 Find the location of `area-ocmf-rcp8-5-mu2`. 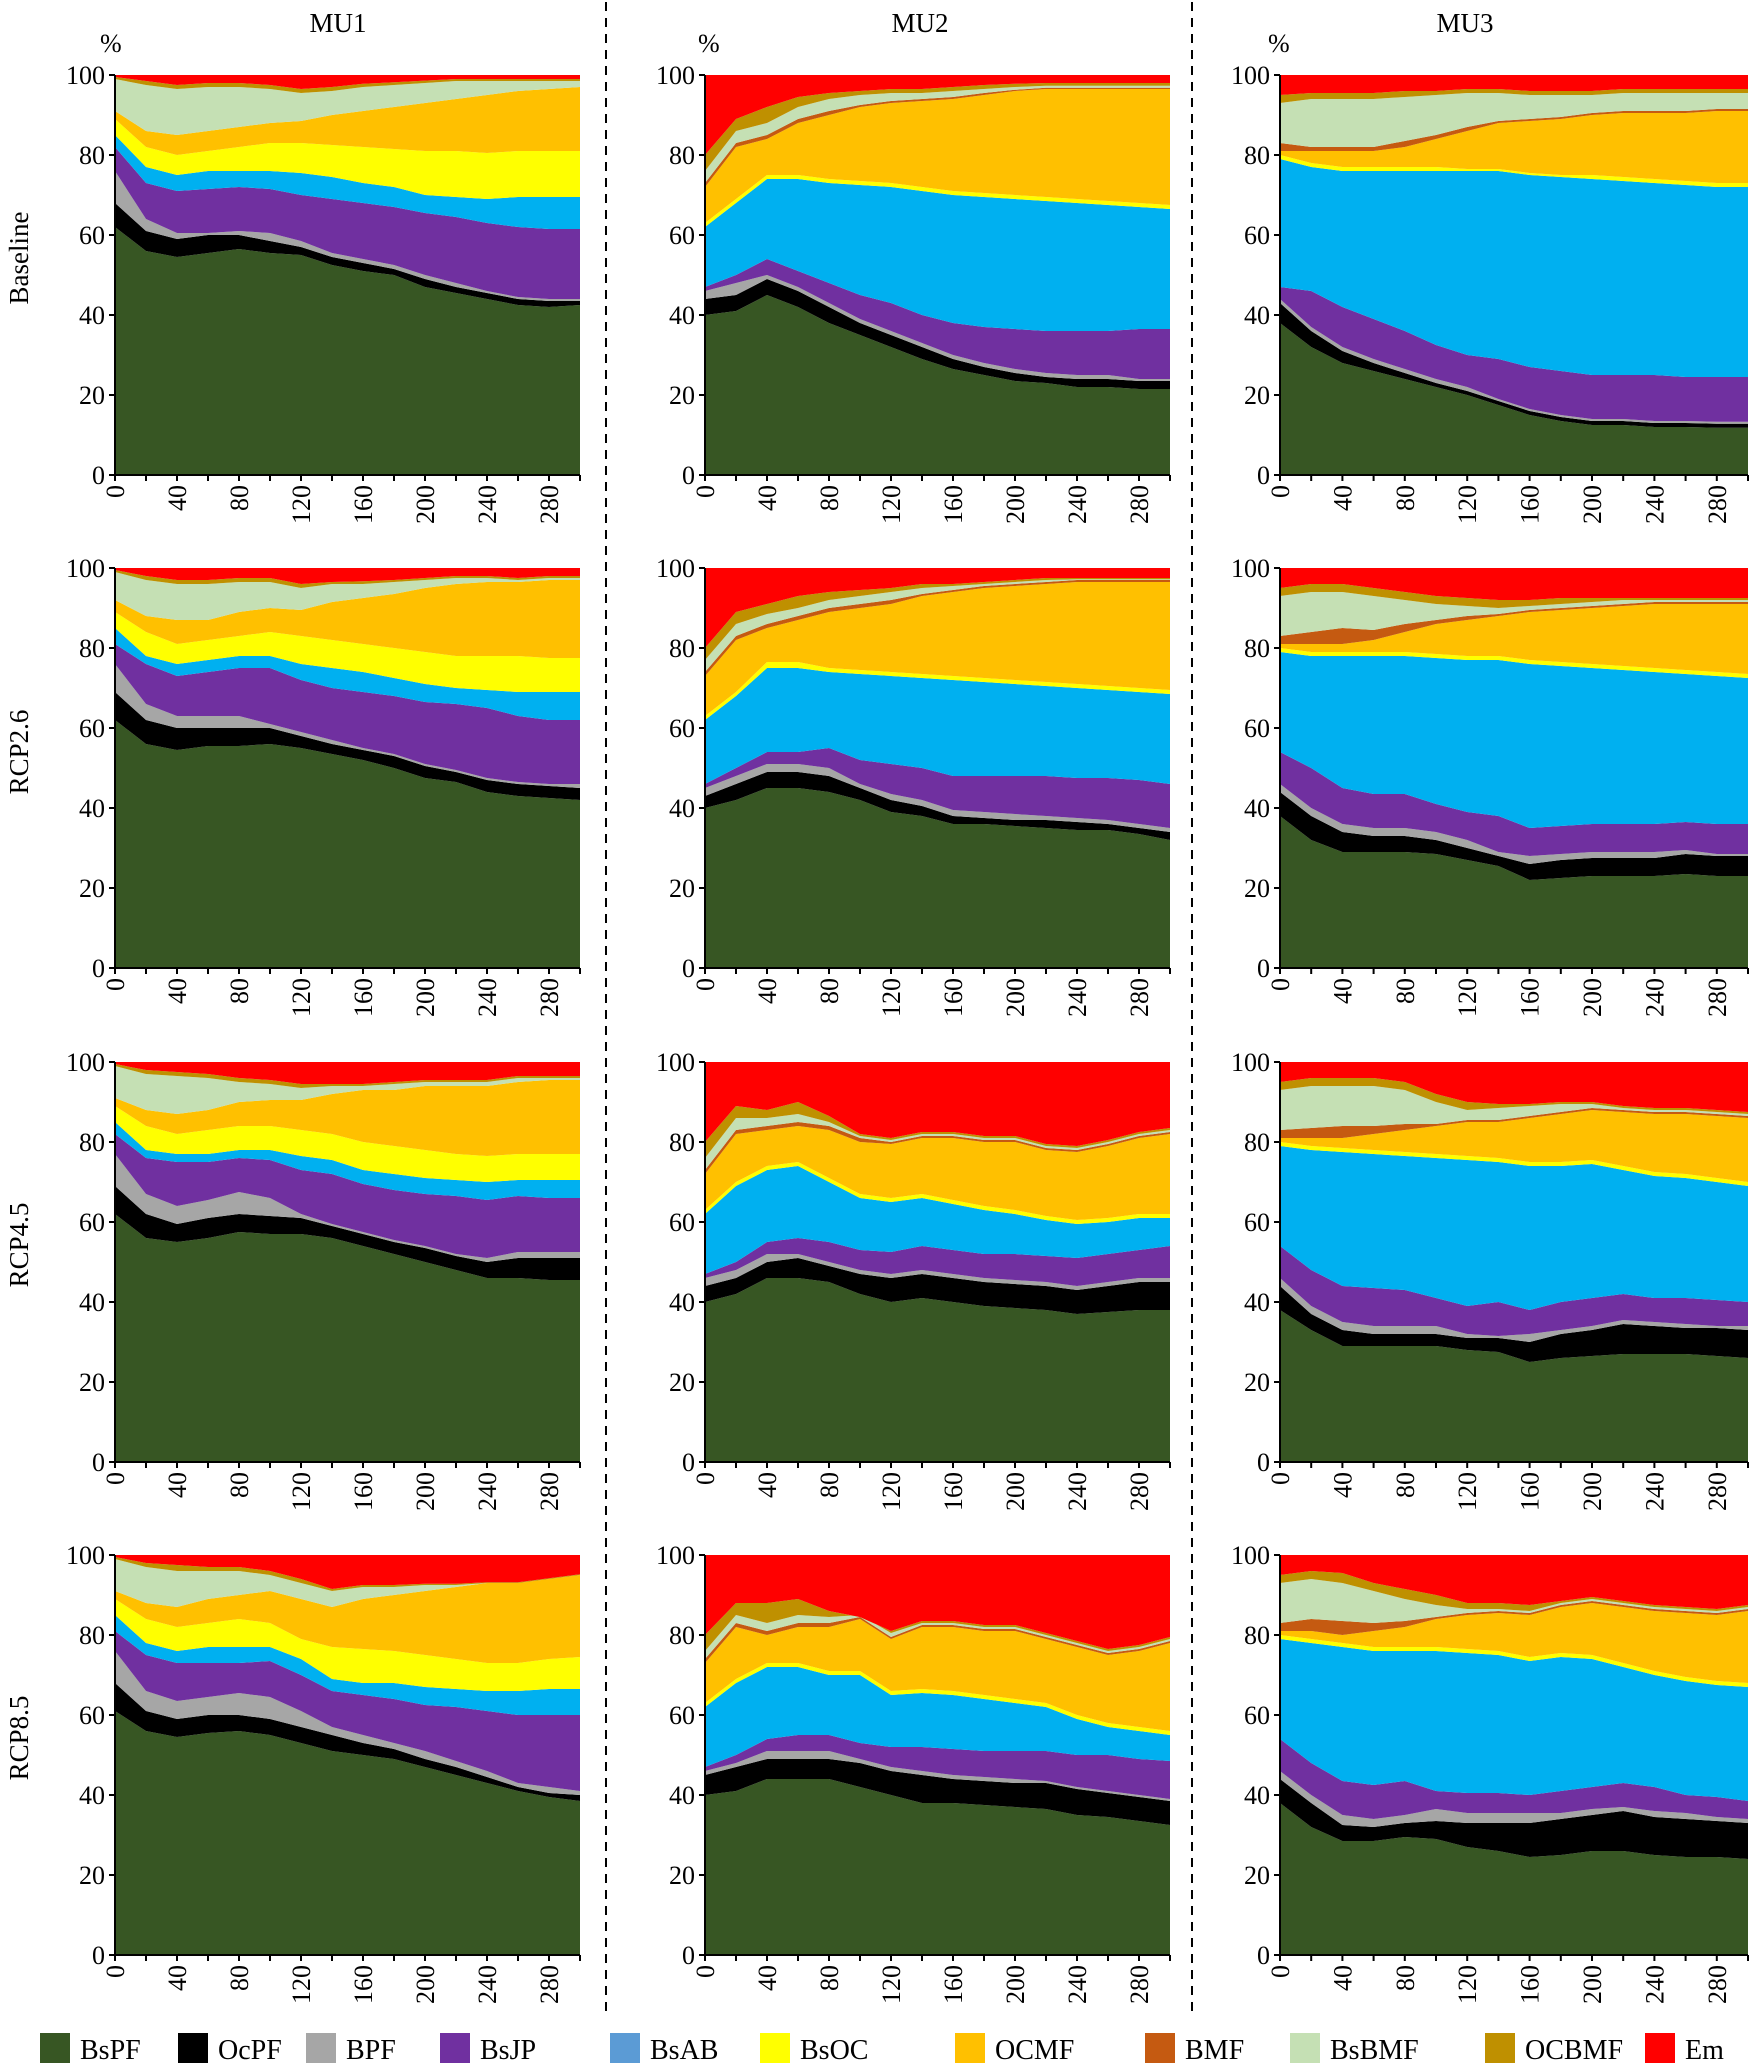

area-ocmf-rcp8-5-mu2 is located at coordinates (937, 1675).